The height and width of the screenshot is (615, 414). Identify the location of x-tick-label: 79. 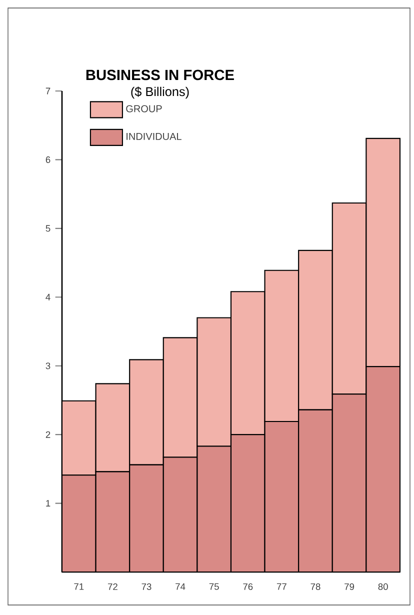
(349, 586).